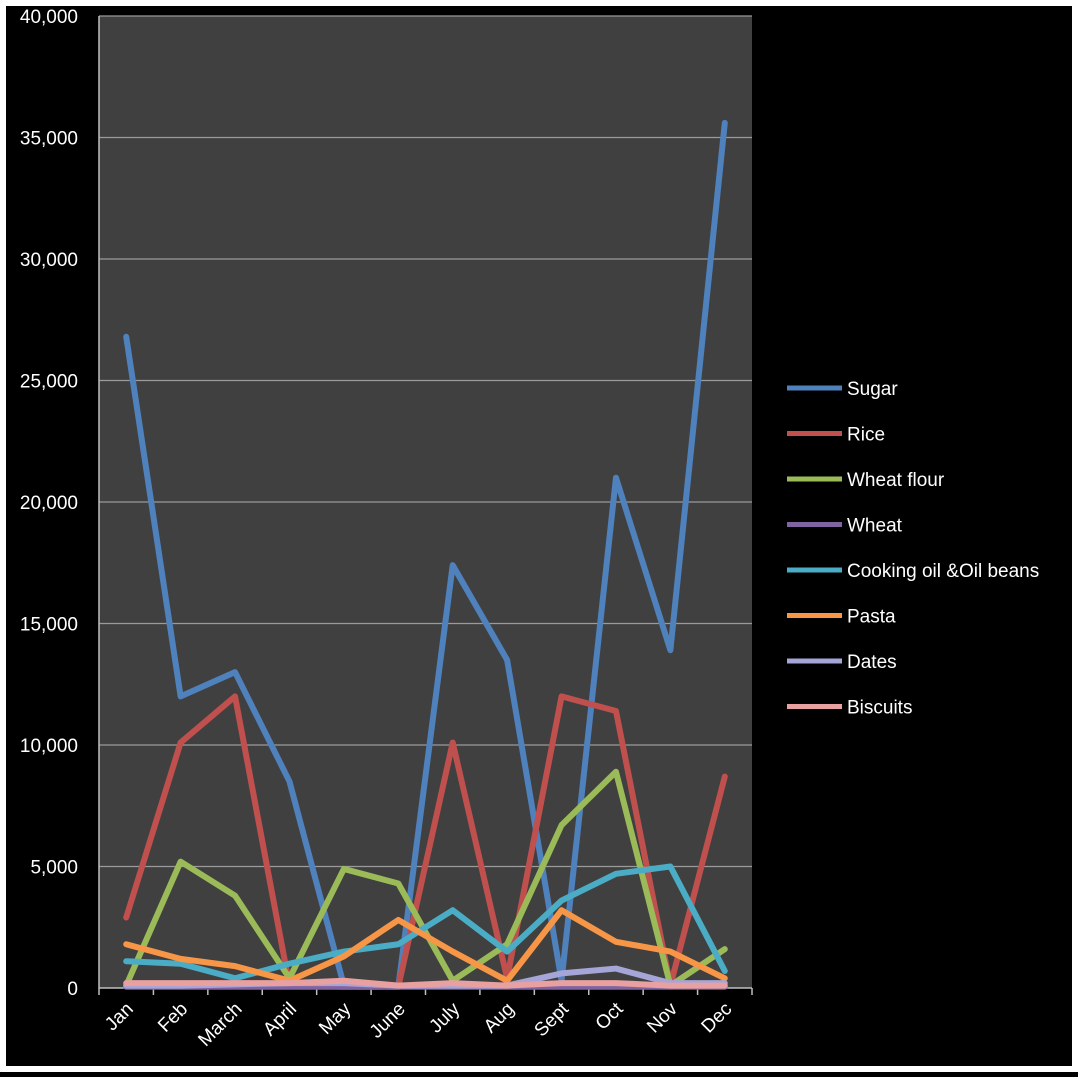 The height and width of the screenshot is (1077, 1078). Describe the element at coordinates (875, 526) in the screenshot. I see `legend-label: Wheat` at that location.